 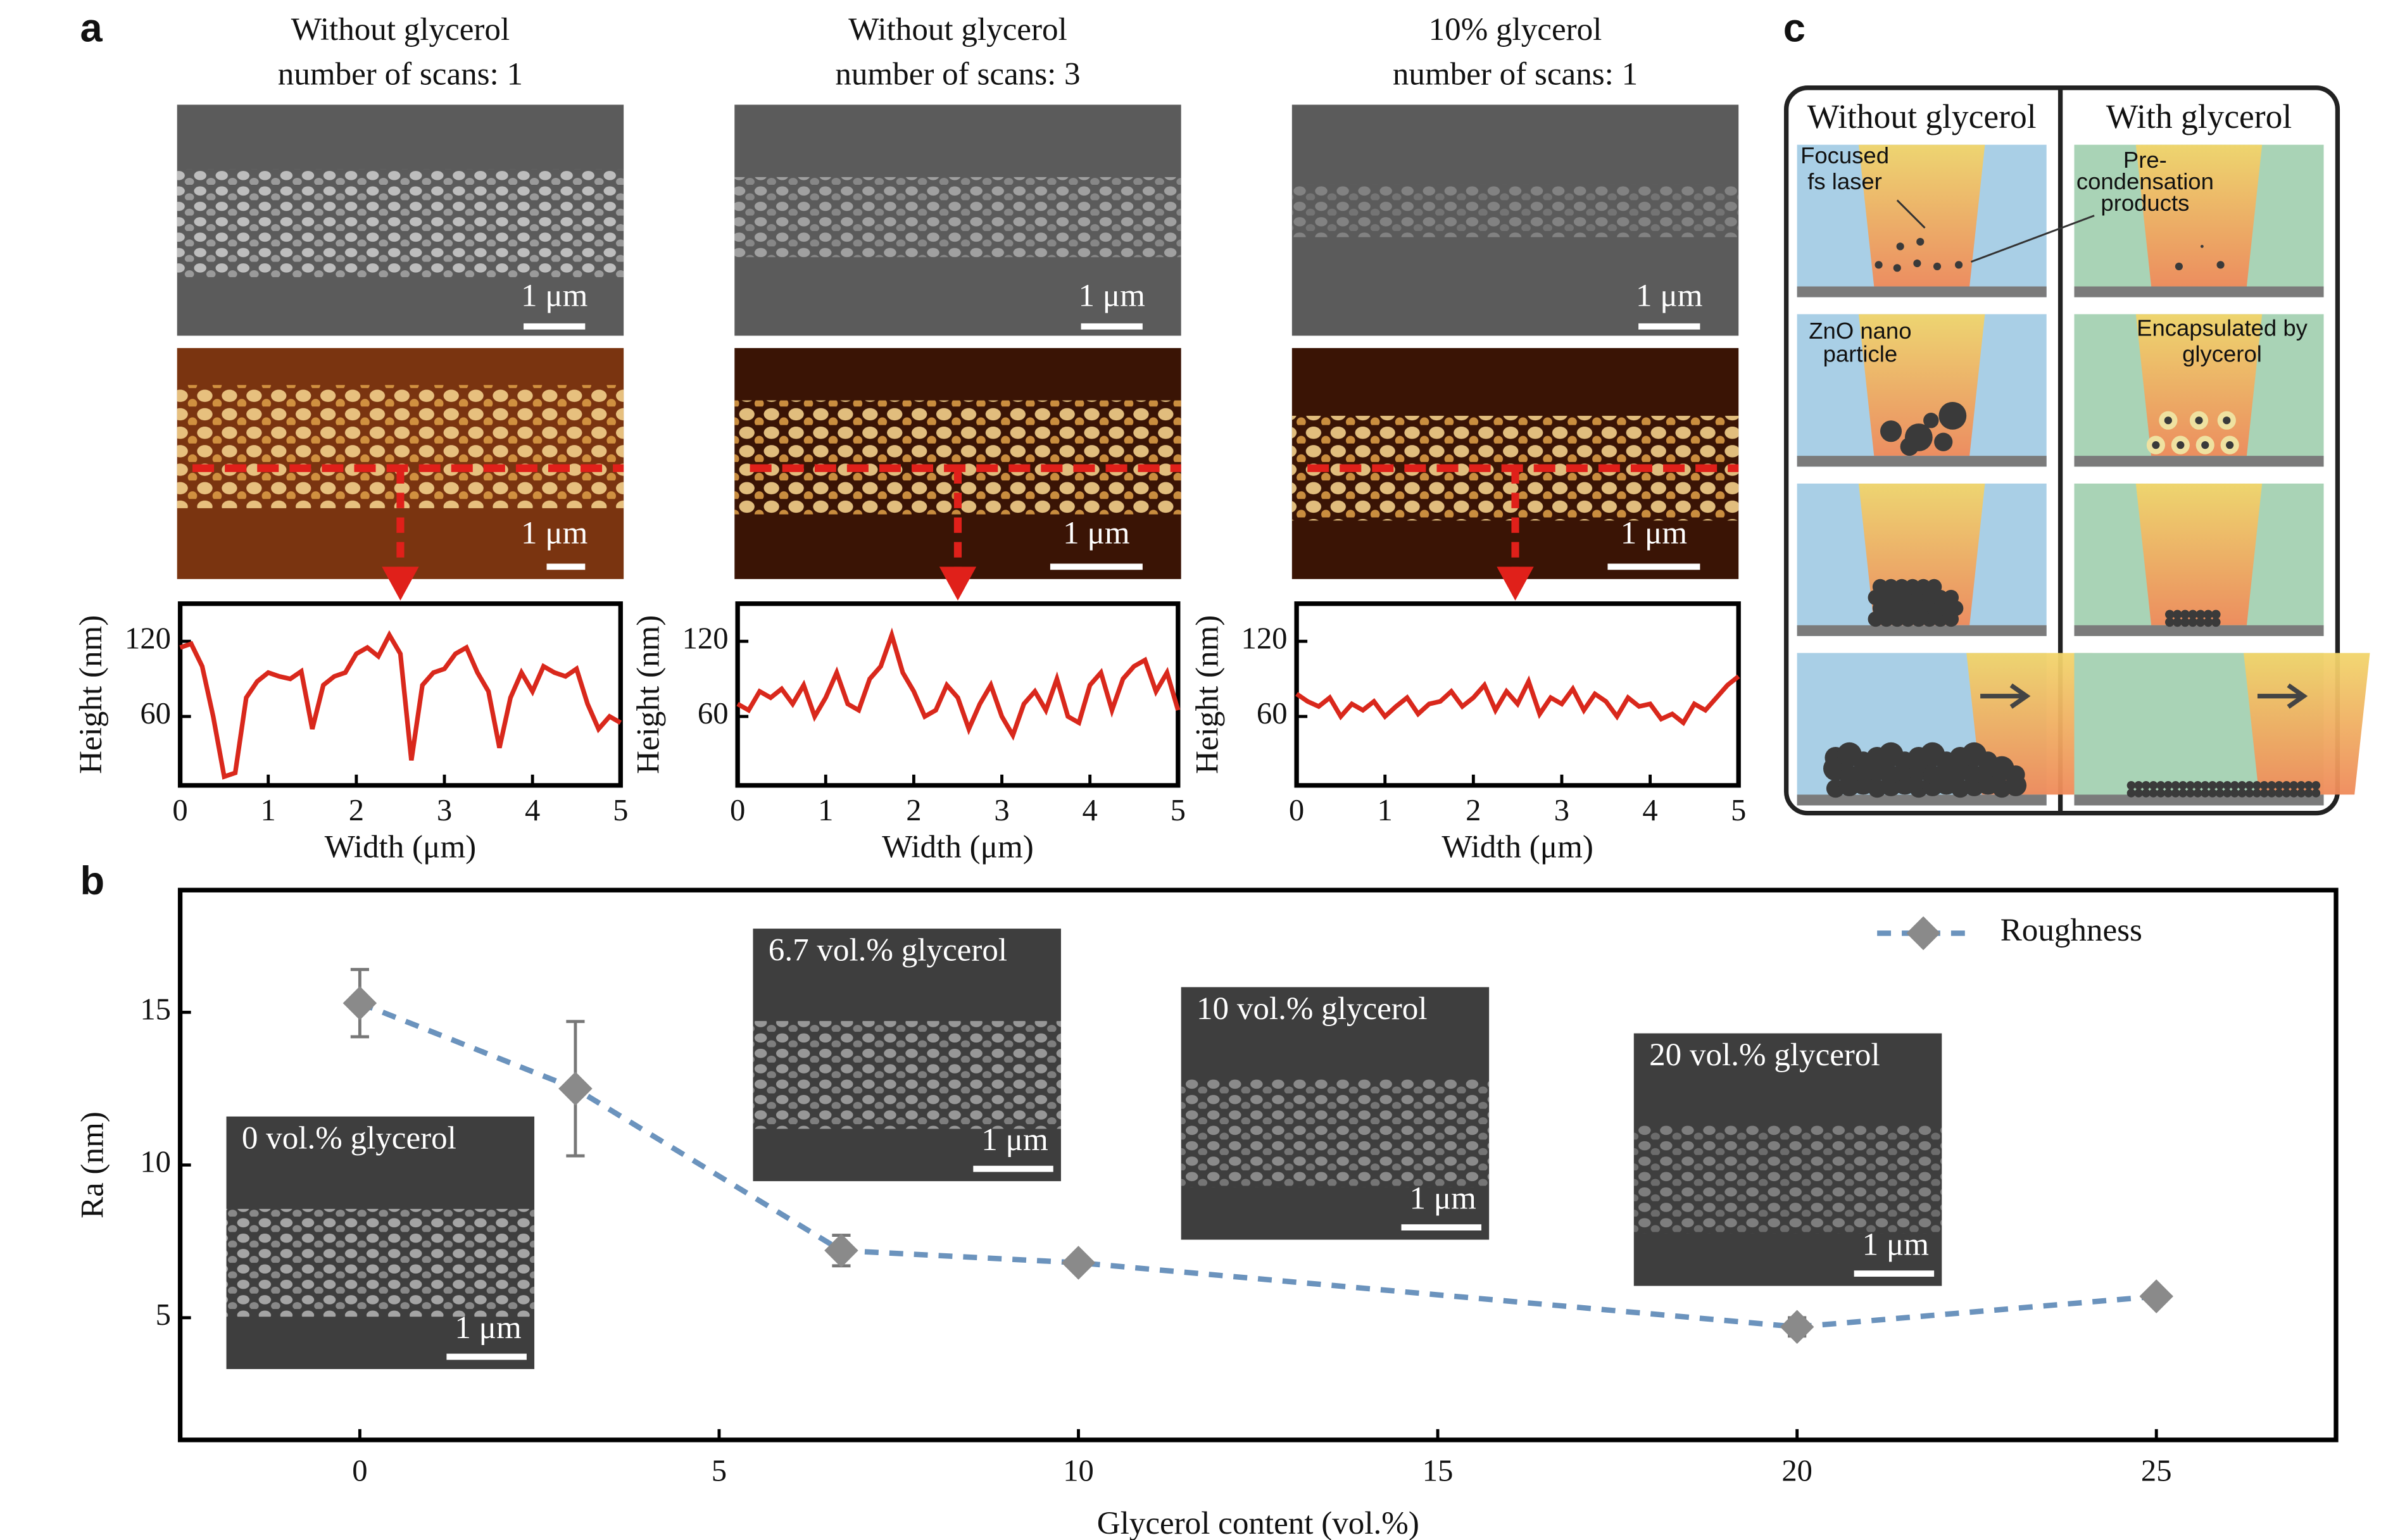 I want to click on label: Roughness, so click(x=2071, y=930).